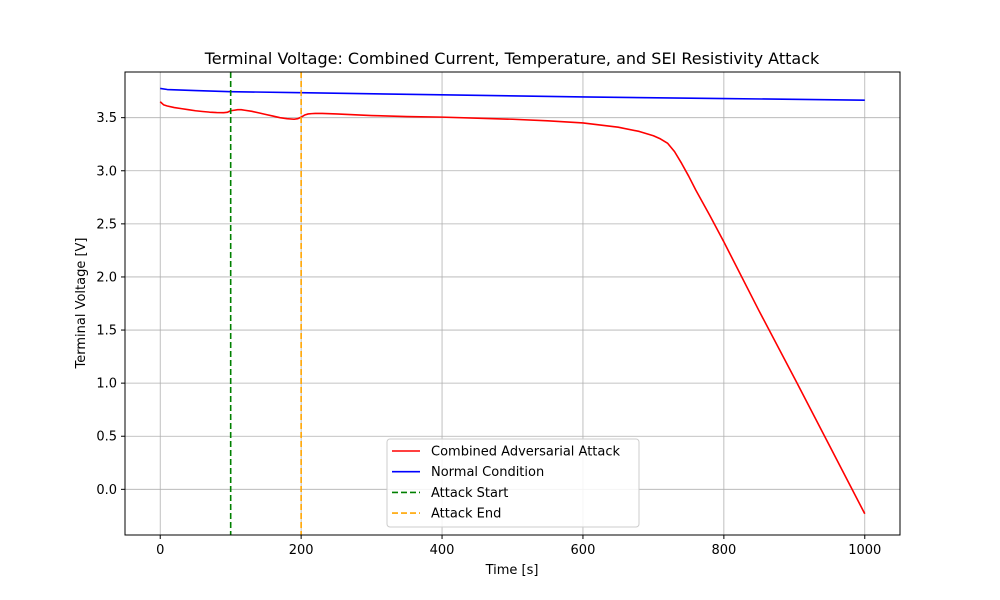  Describe the element at coordinates (301, 550) in the screenshot. I see `x-tick-label: 200` at that location.